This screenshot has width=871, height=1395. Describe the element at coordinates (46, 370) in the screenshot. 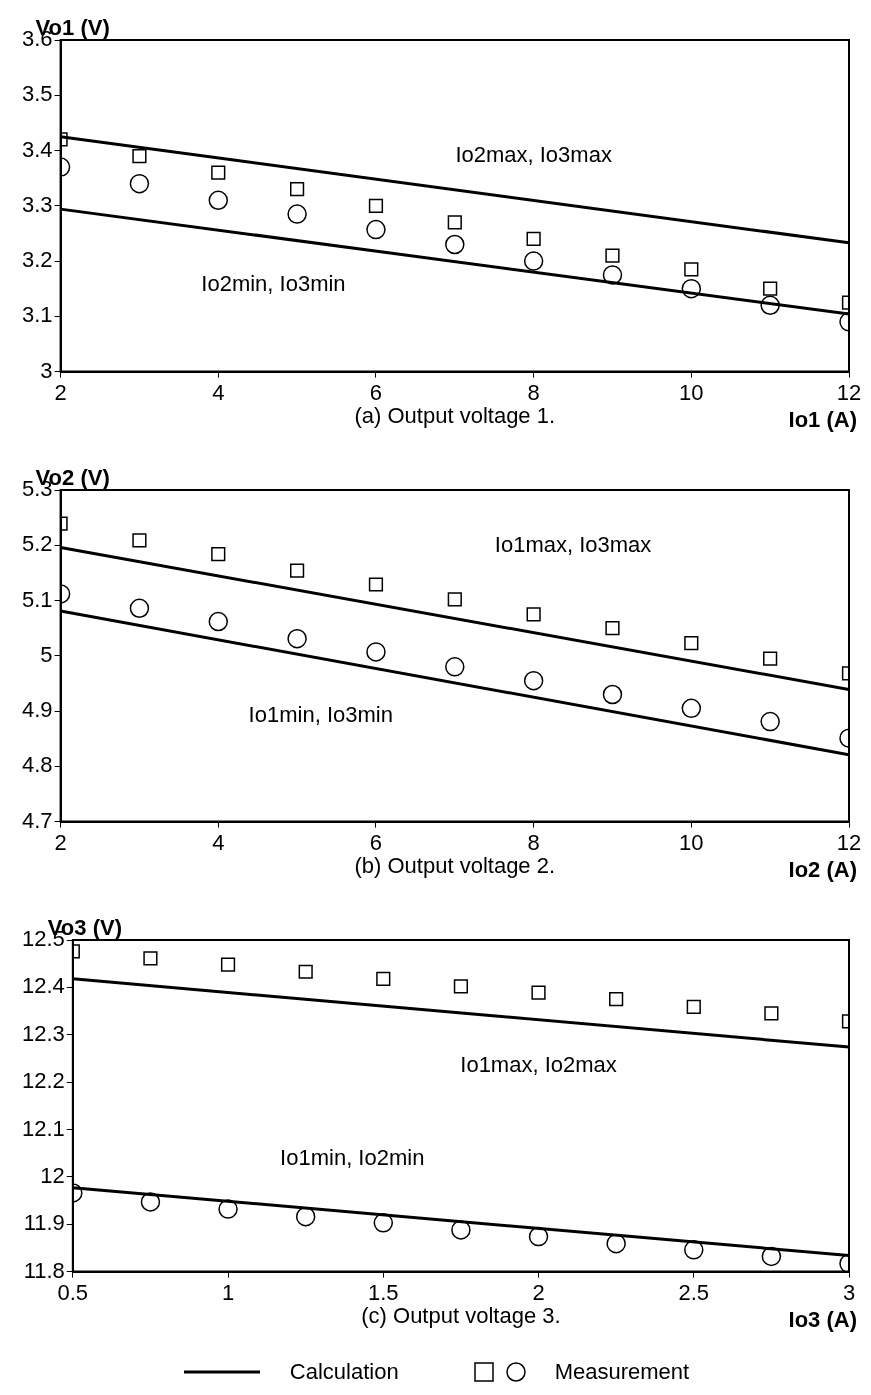

I see `y-tick-label: 3` at that location.